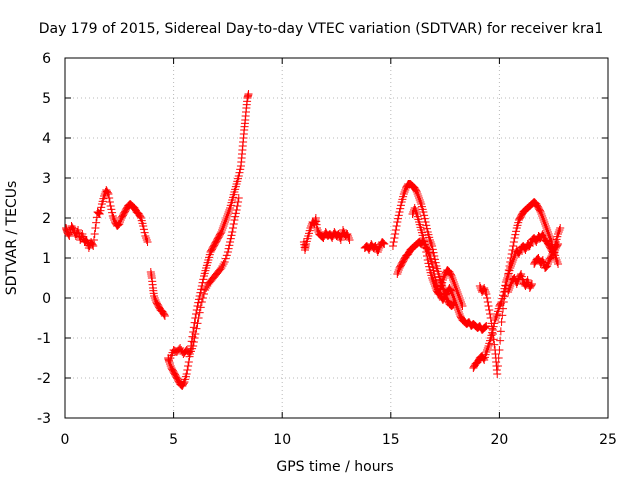 The height and width of the screenshot is (480, 640). I want to click on y-tick-label: 0, so click(46, 299).